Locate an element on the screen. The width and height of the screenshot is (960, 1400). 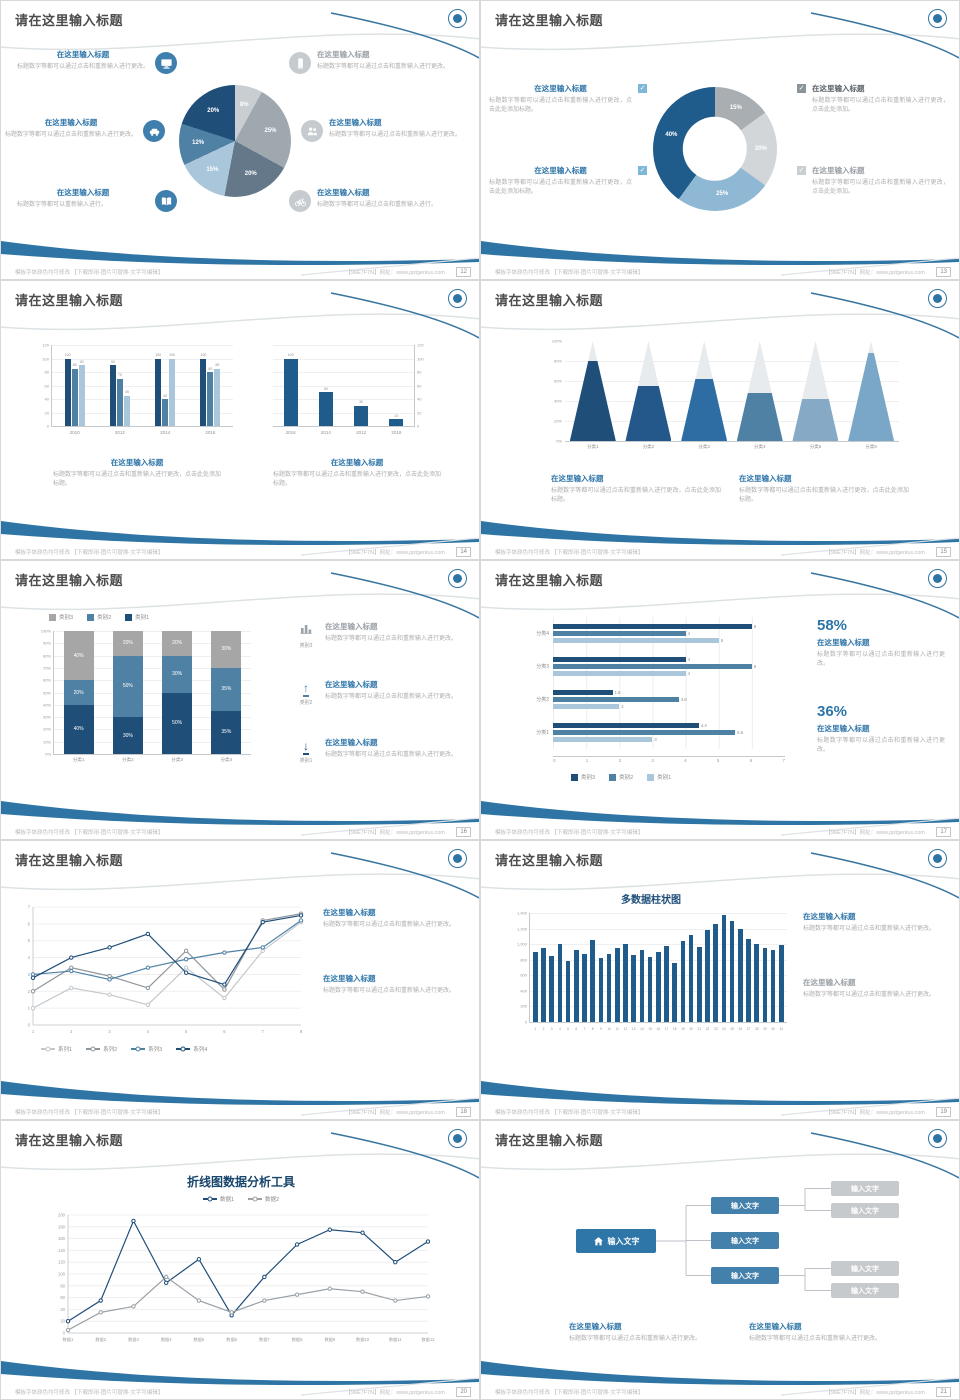
feature-item: ✓ 在这里输入标题 标题数字等都可以通过点击和重新输入进行更改，点击此处添加。 is located at coordinates (873, 181).